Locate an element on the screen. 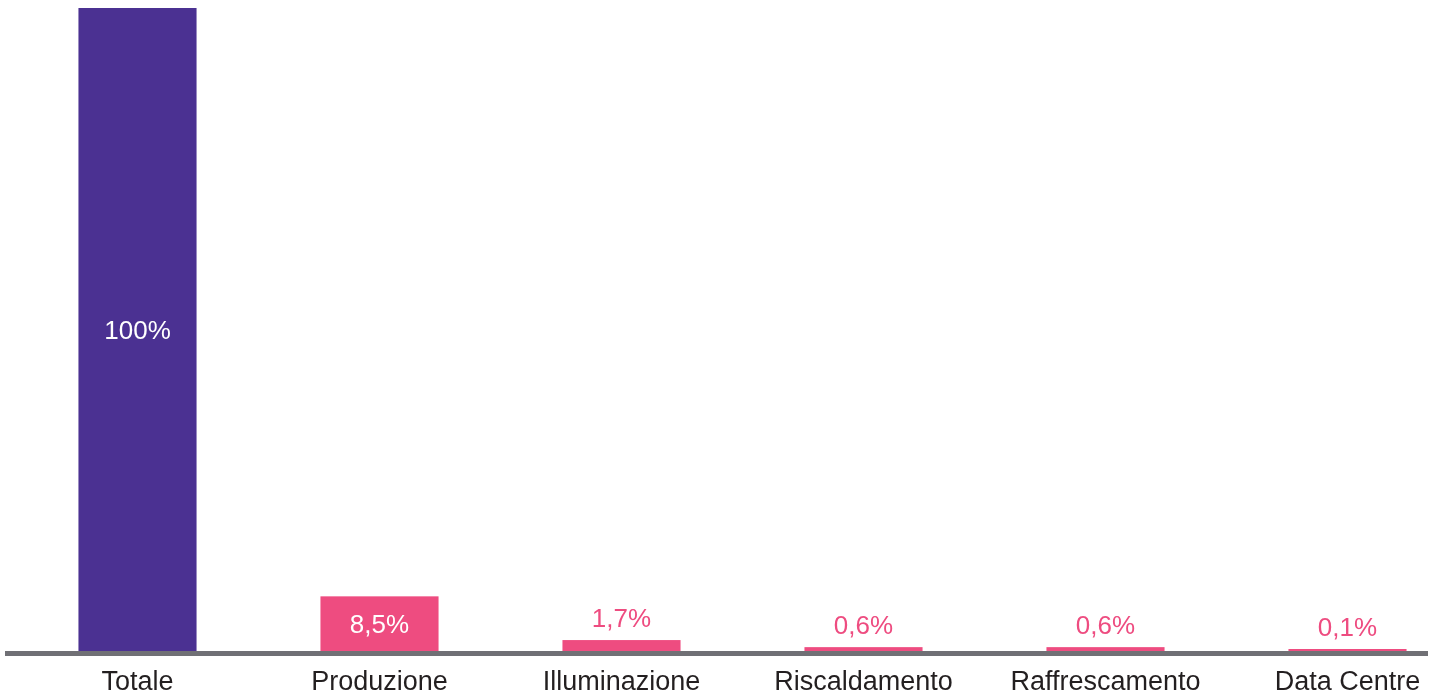 Image resolution: width=1443 pixels, height=697 pixels. data-label: 8,5% is located at coordinates (379, 623).